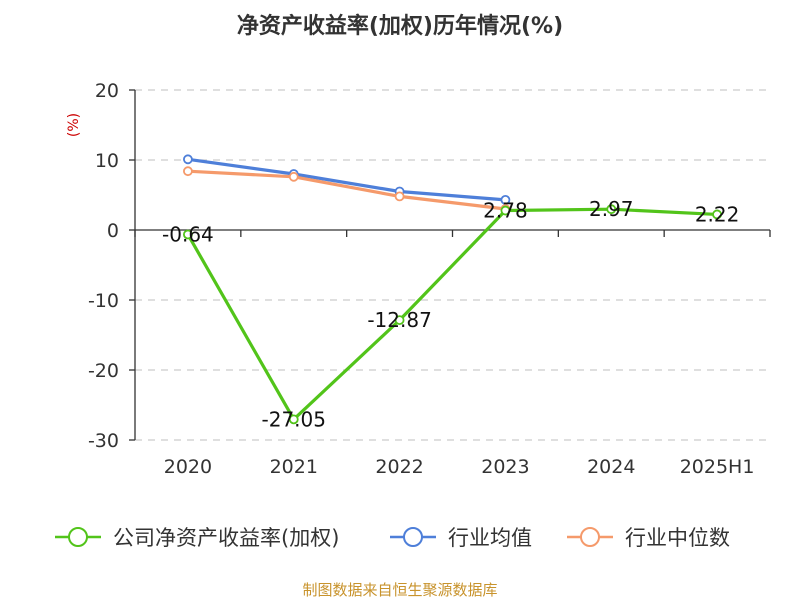  I want to click on data-label: -27.05, so click(294, 419).